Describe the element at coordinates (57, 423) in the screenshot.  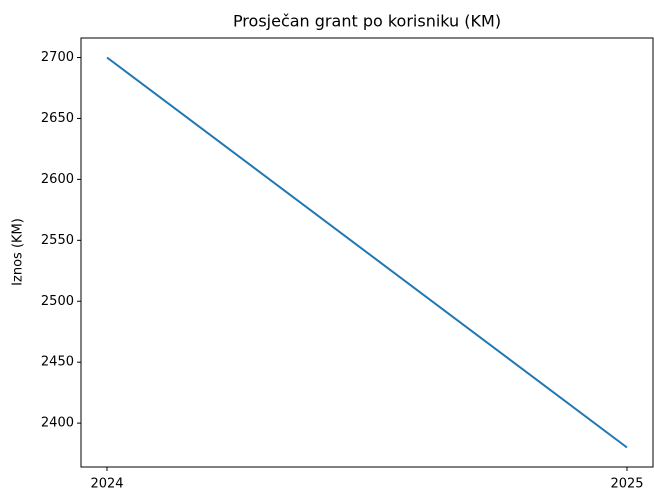
I see `y-tick-label: 2400` at that location.